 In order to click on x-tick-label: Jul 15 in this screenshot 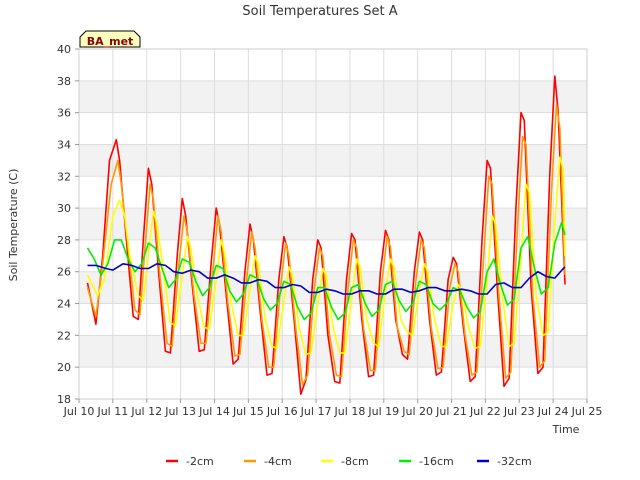, I will do `click(248, 411)`.